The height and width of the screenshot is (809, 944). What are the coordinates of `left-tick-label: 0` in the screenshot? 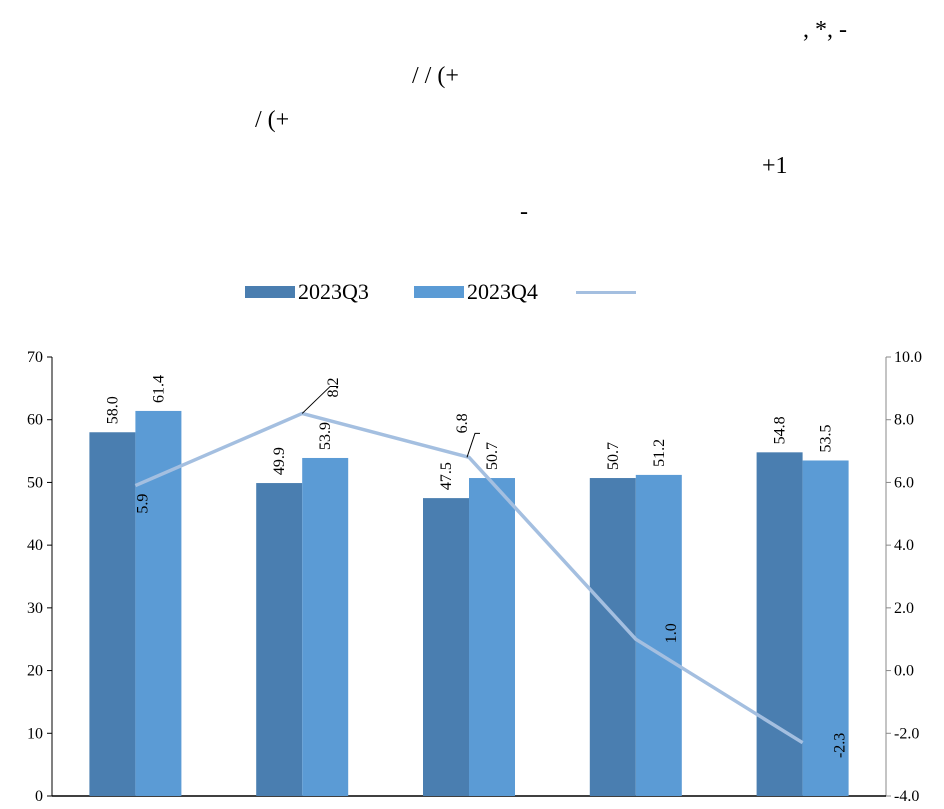 It's located at (39, 796).